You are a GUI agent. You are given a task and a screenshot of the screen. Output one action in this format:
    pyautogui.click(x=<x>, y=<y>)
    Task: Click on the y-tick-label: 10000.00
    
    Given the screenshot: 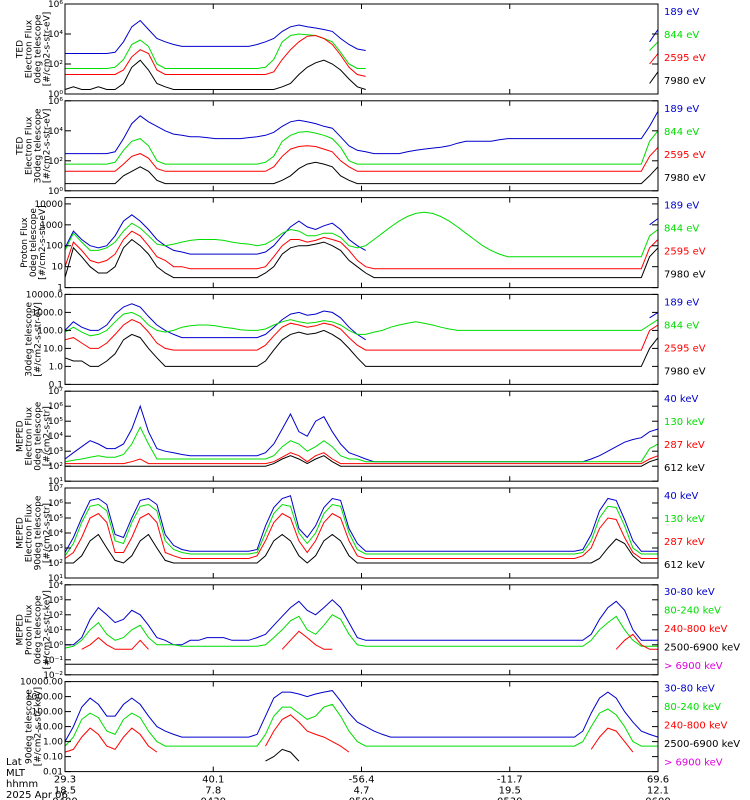 What is the action you would take?
    pyautogui.click(x=41, y=683)
    